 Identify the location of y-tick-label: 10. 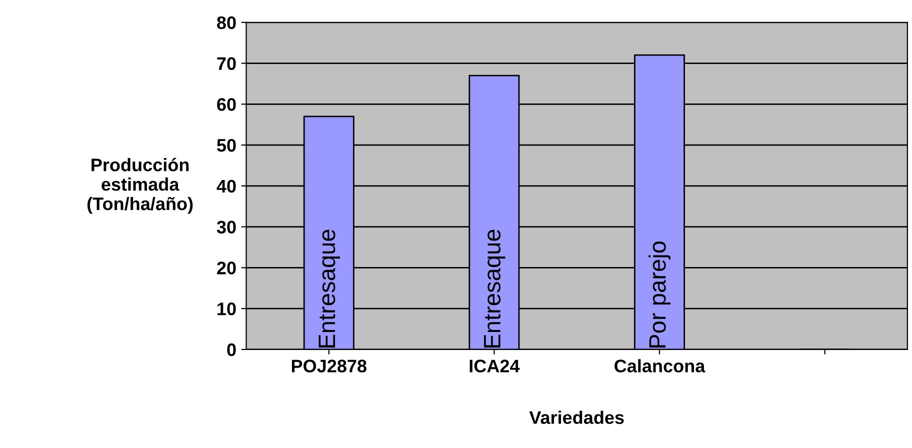
(227, 309).